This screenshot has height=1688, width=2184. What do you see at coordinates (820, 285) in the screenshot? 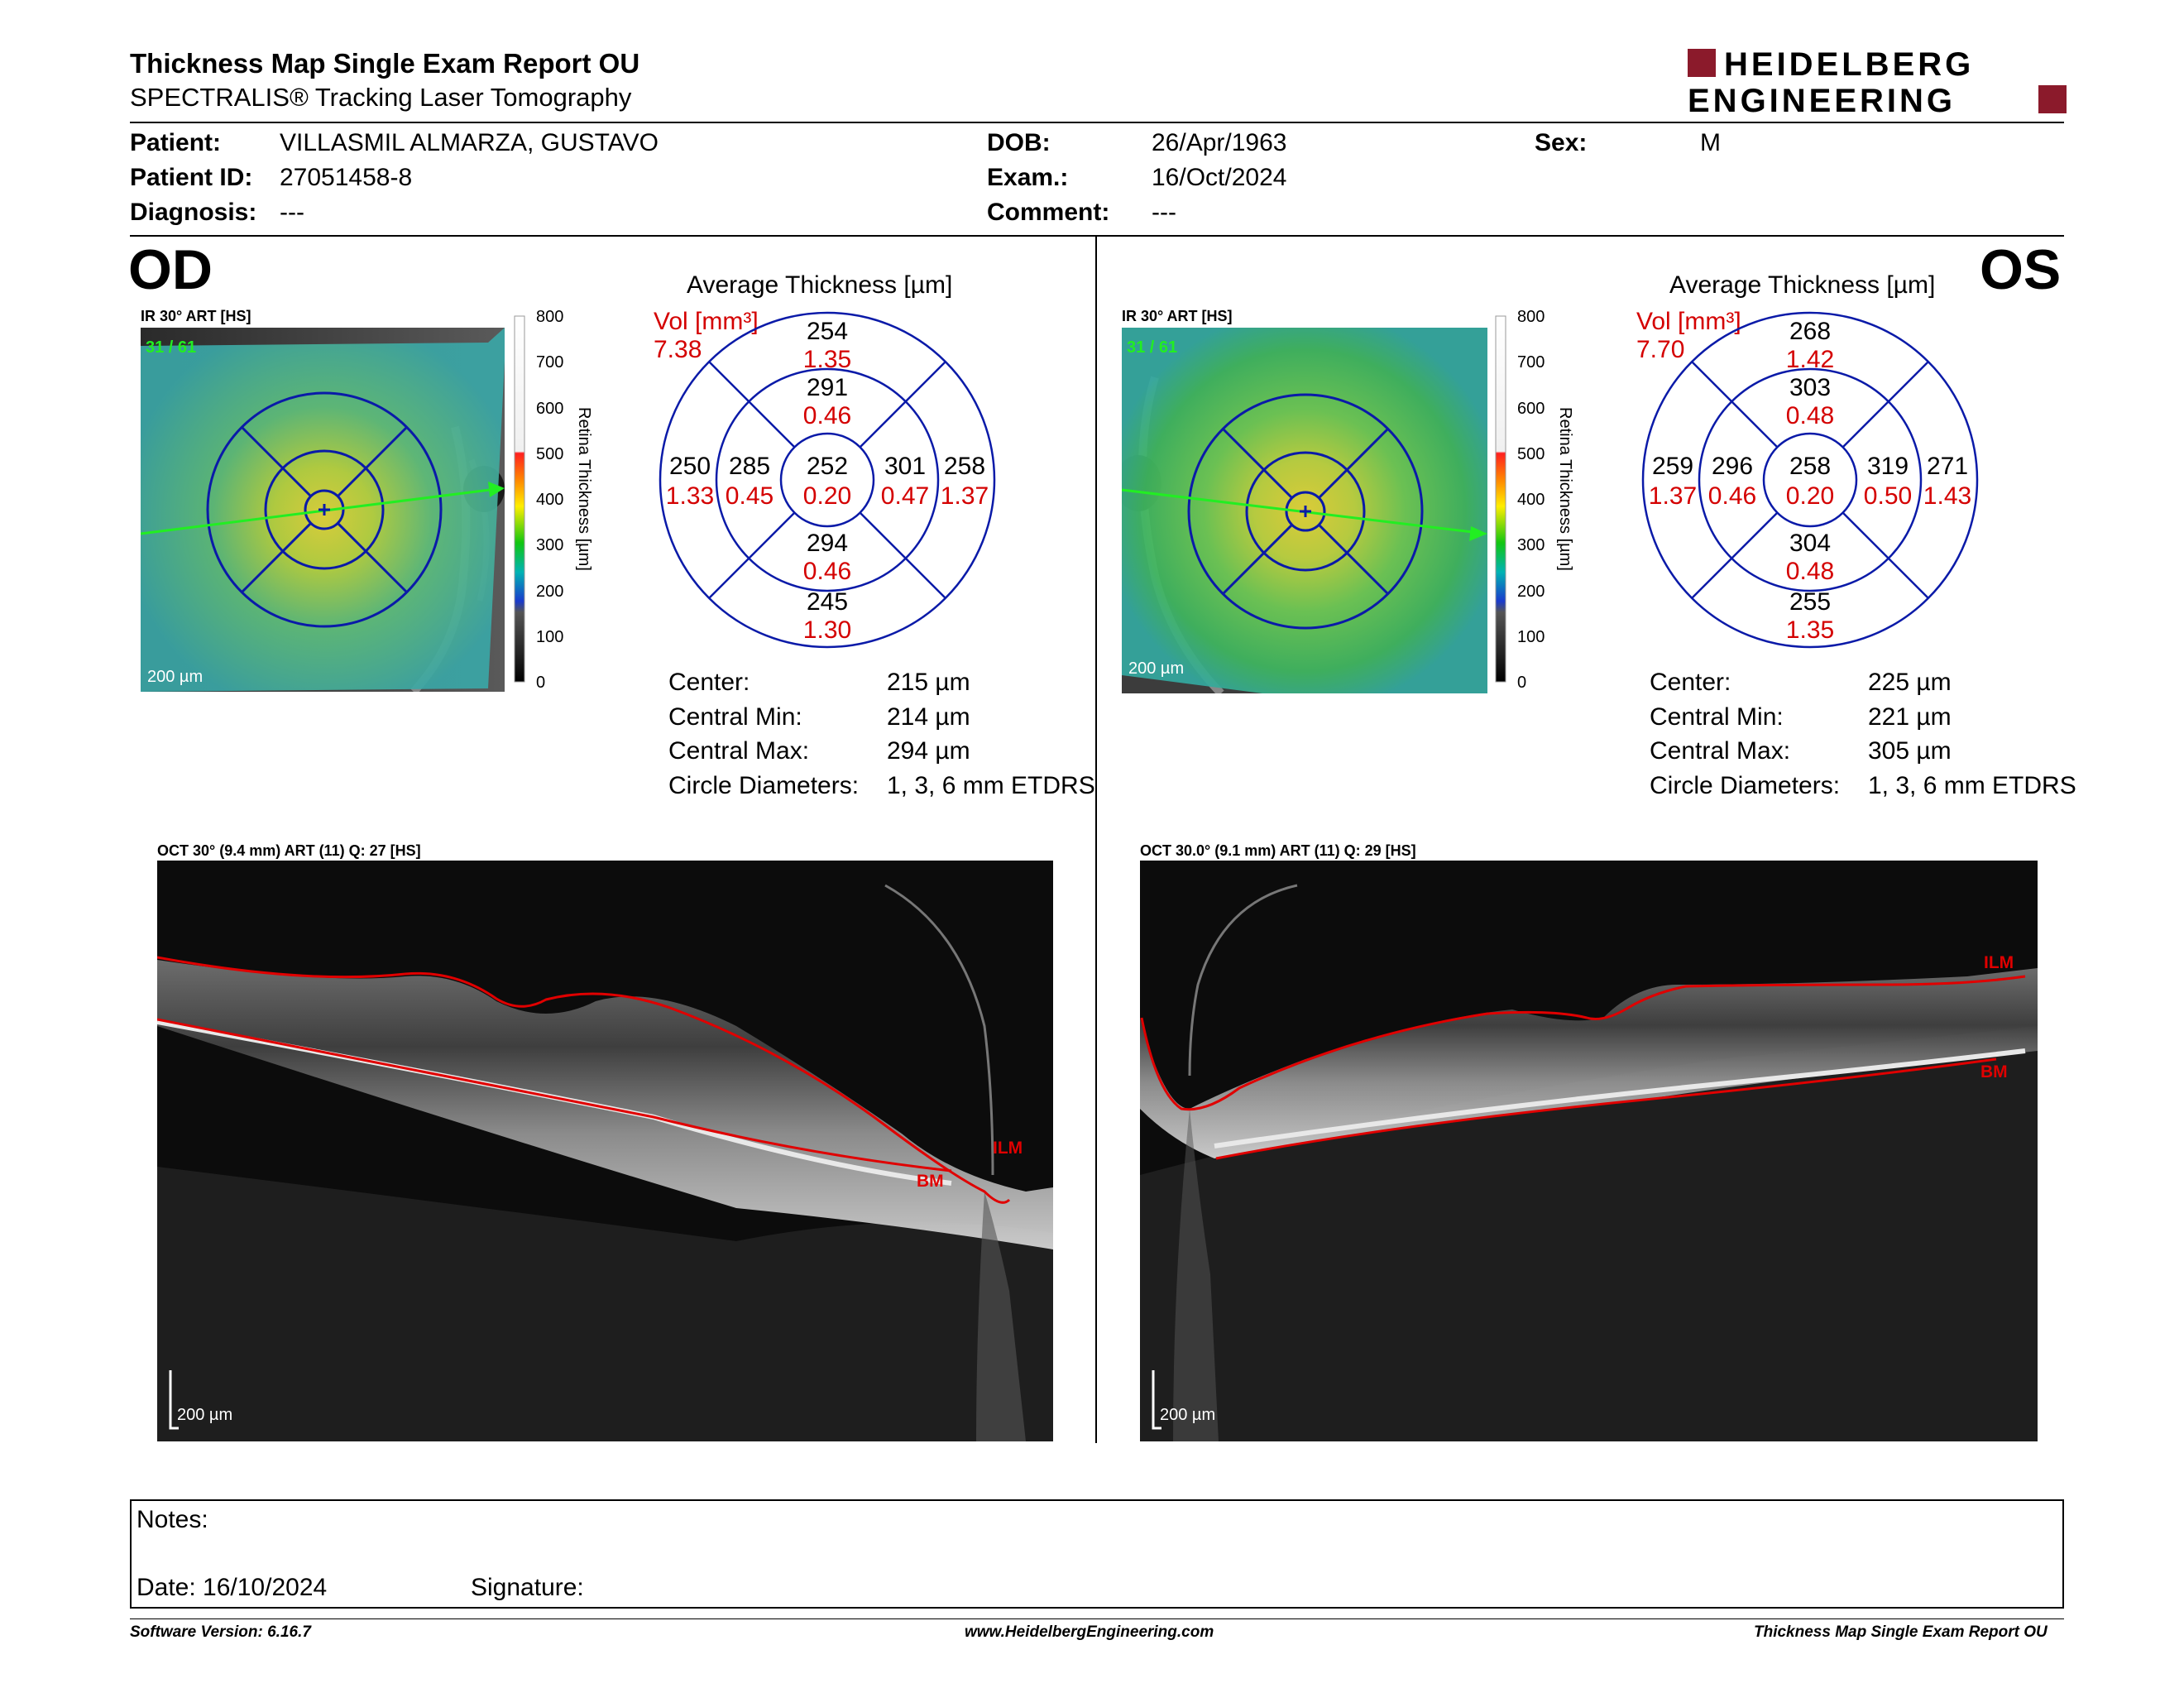
I see `od-grid-title: Average Thickness [µm]` at bounding box center [820, 285].